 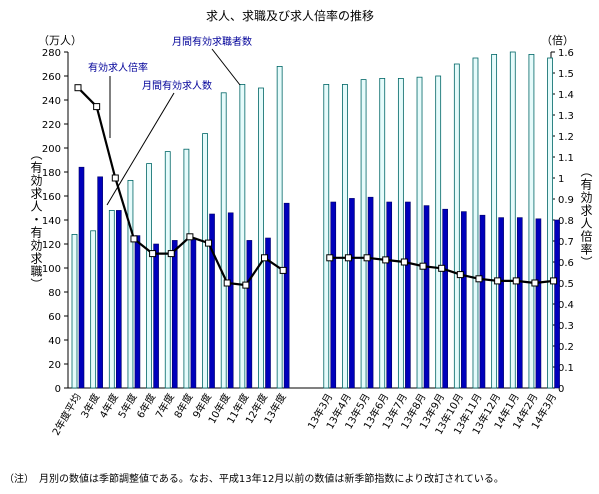 I want to click on y-left-tick-label: 140, so click(x=51, y=221).